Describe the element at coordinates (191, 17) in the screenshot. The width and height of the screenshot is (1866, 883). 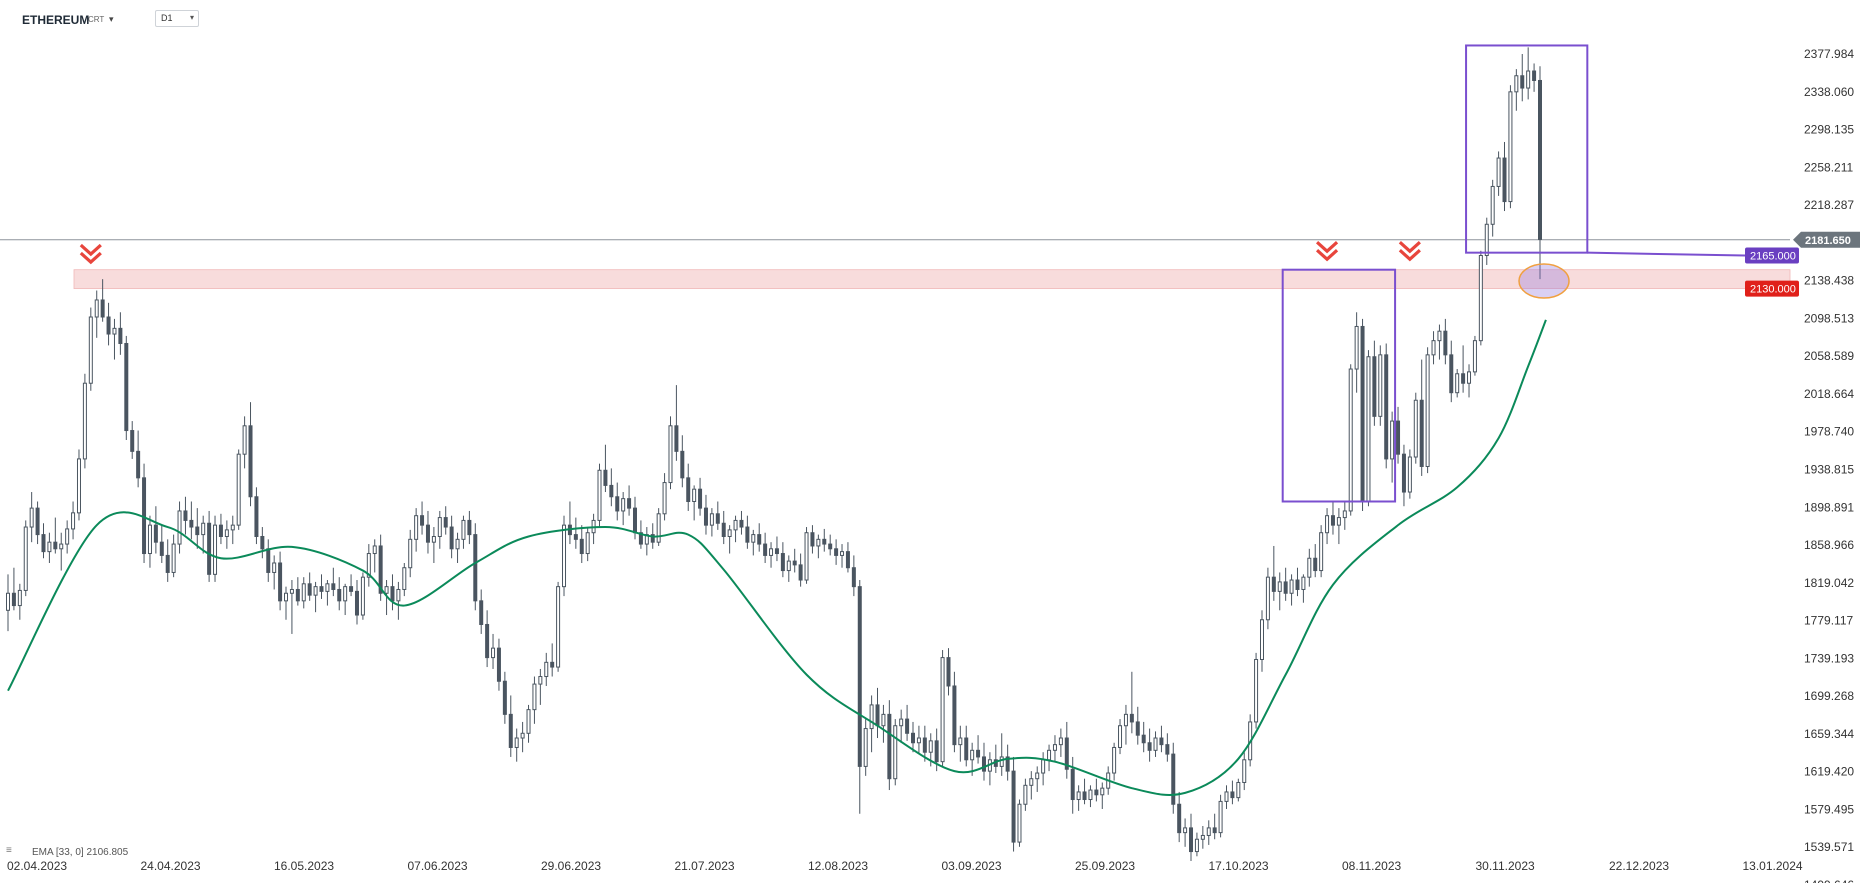
I see `timeframe-chevron-icon: ▾` at that location.